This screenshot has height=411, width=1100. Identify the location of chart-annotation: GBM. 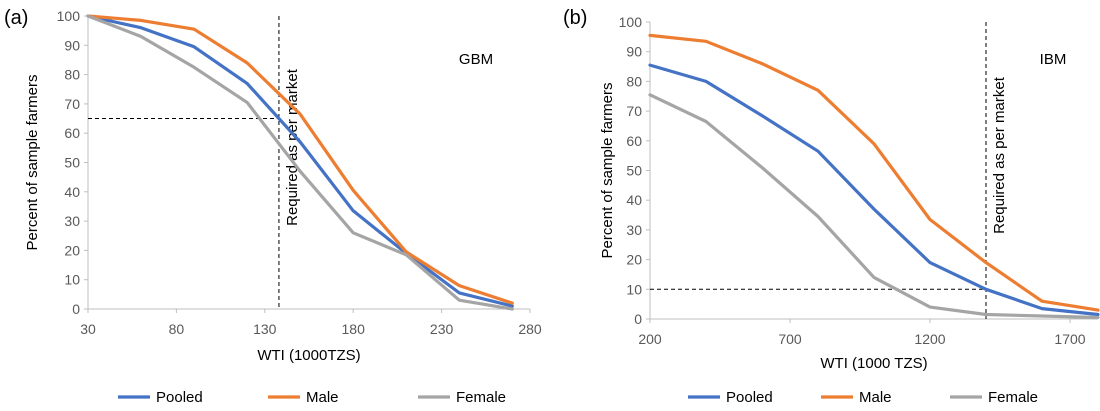
(476, 59).